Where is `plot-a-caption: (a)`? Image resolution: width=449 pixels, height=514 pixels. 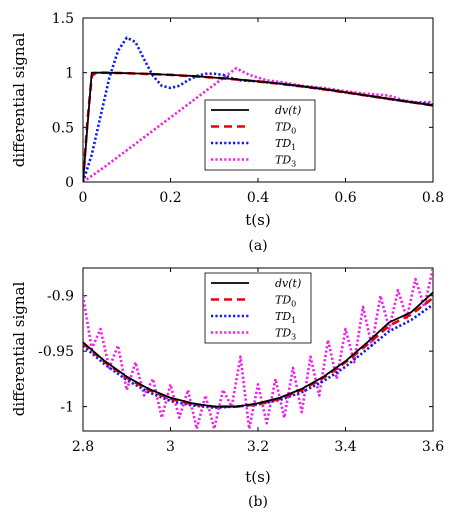 plot-a-caption: (a) is located at coordinates (257, 246).